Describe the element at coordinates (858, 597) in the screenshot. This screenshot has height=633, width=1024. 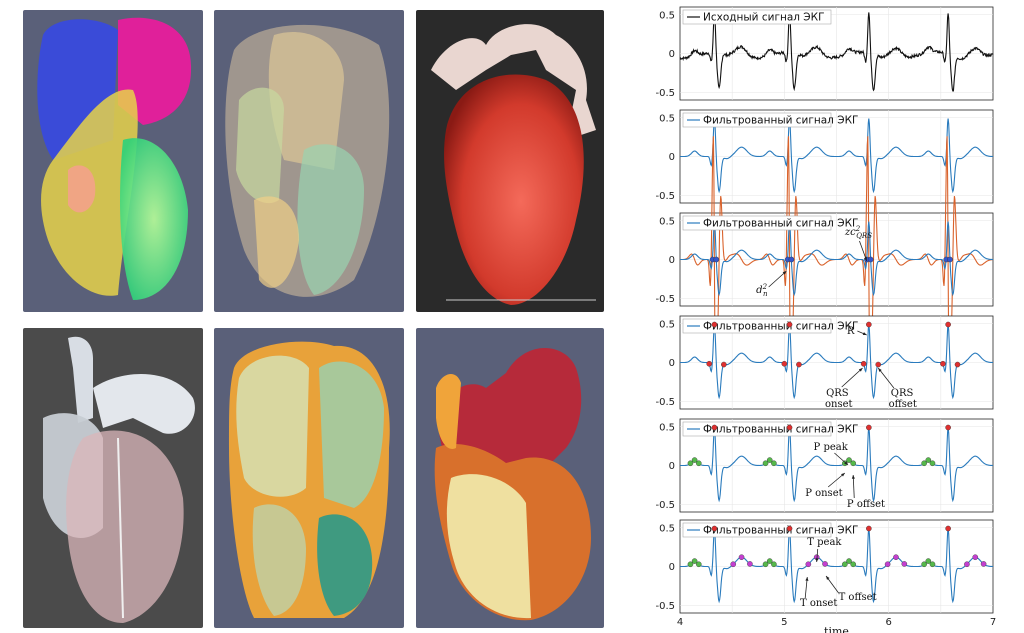
I see `t-offset-label: T offset` at that location.